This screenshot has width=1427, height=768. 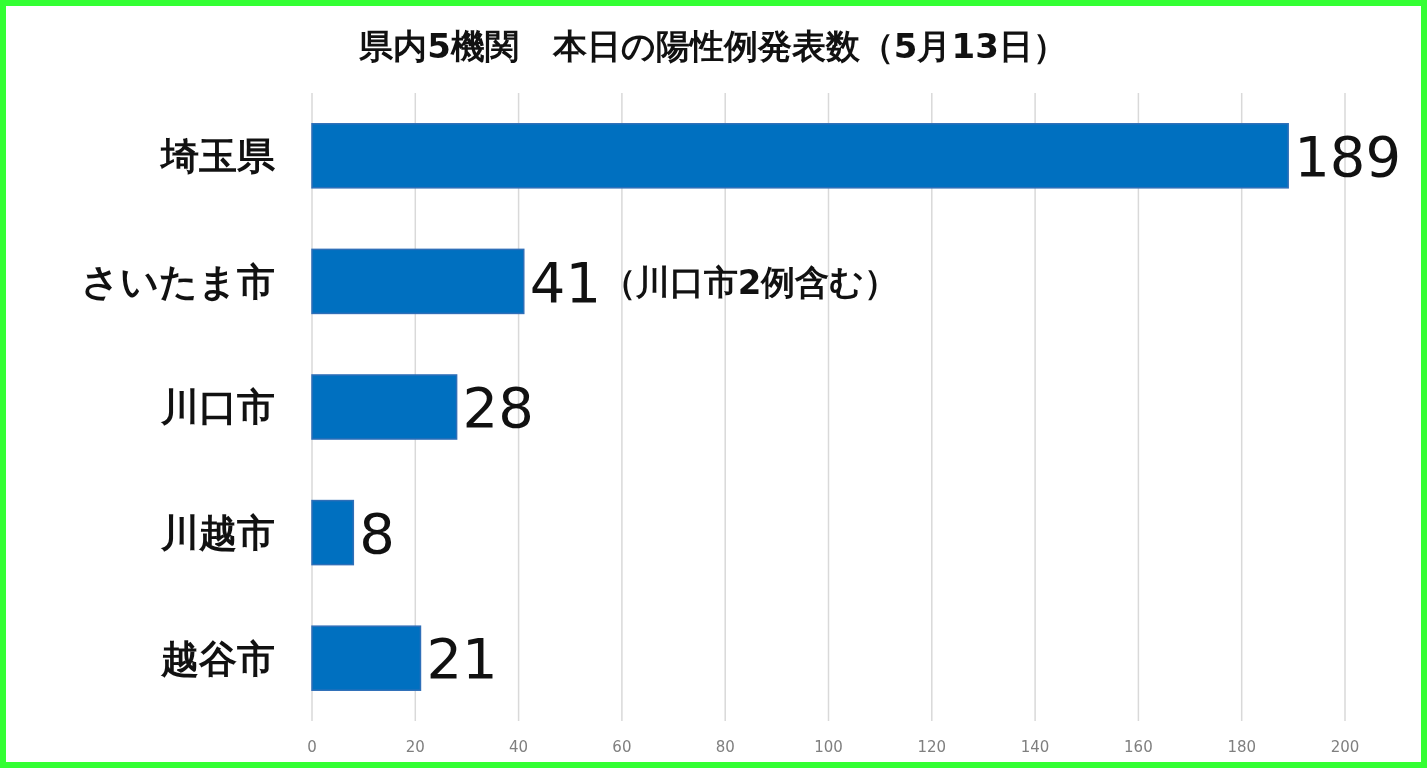 I want to click on x-tick-label: 200, so click(x=1345, y=747).